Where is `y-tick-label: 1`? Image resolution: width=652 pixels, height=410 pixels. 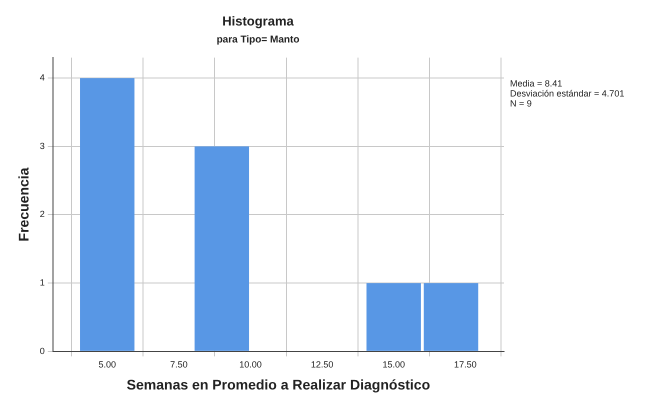
y-tick-label: 1 is located at coordinates (42, 283).